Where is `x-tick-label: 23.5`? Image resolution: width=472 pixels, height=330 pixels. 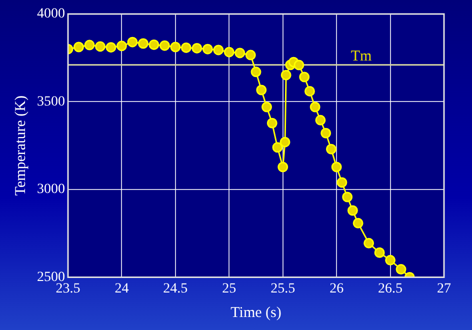
x-tick-label: 23.5 is located at coordinates (68, 288).